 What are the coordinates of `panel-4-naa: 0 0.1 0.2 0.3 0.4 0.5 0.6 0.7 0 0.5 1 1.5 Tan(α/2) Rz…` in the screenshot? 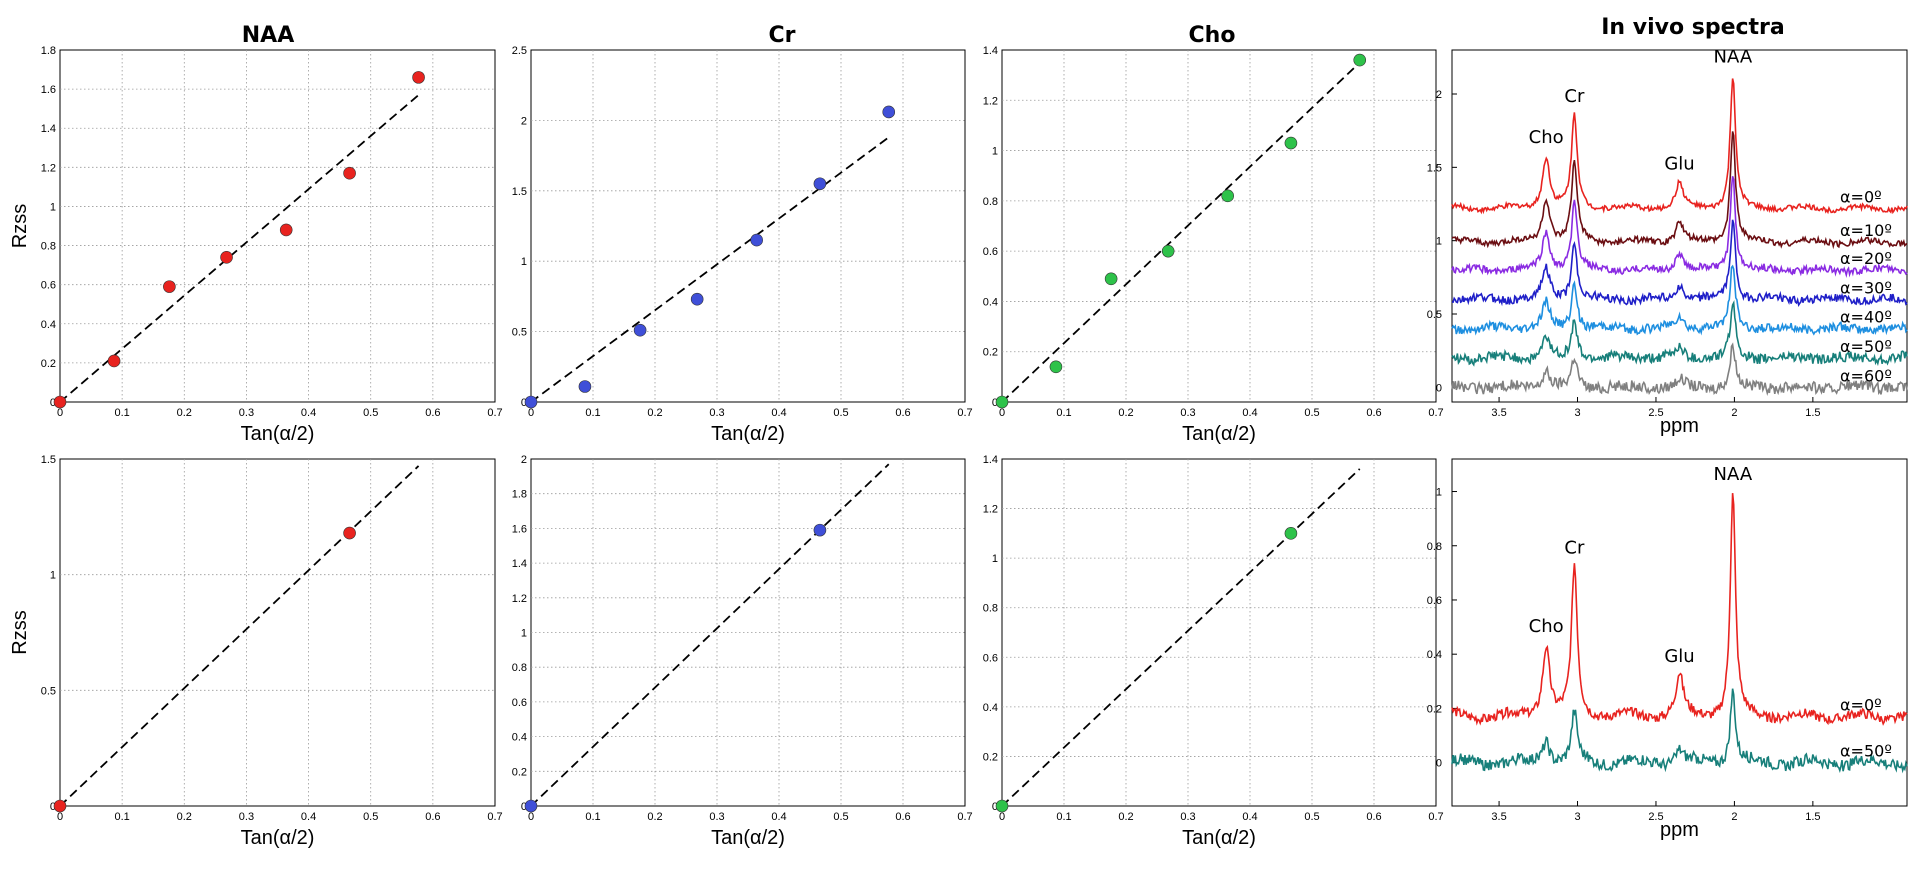 It's located at (256, 651).